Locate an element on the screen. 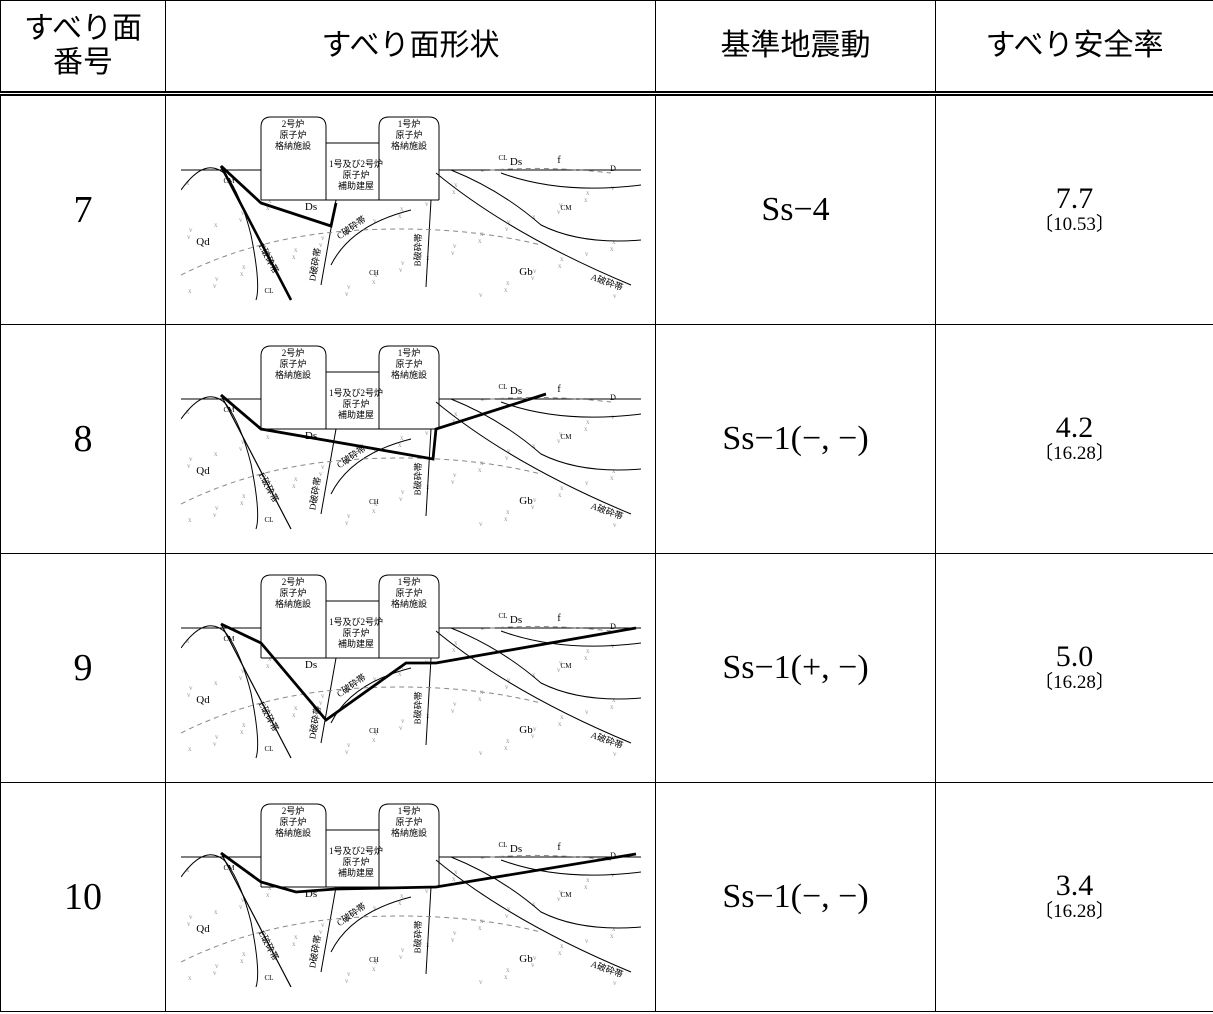  diagram-label: f is located at coordinates (559, 160).